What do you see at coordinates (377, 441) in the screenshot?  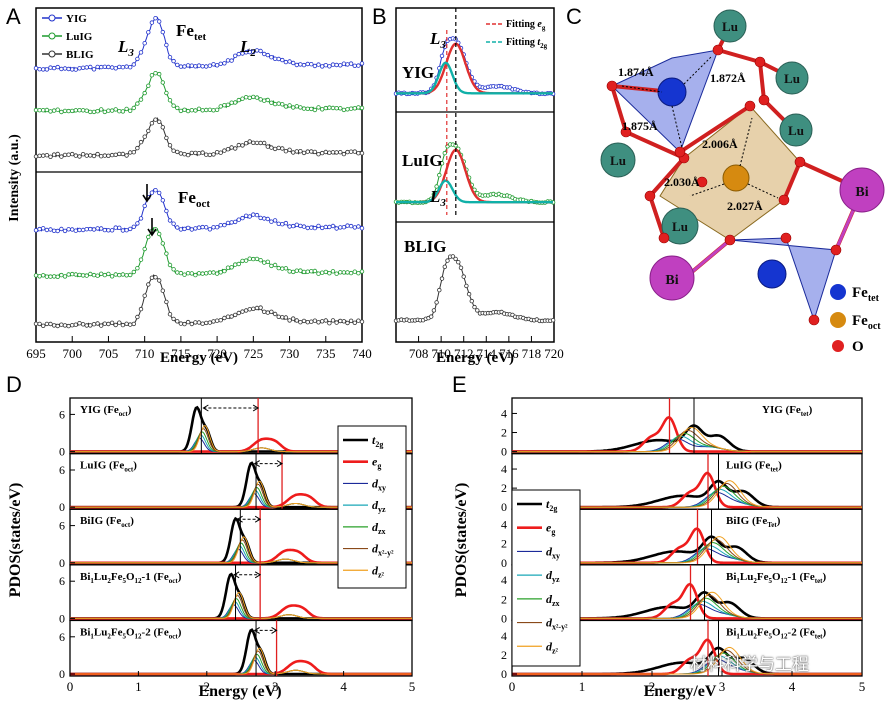 I see `pdos-legend-label: t2g` at bounding box center [377, 441].